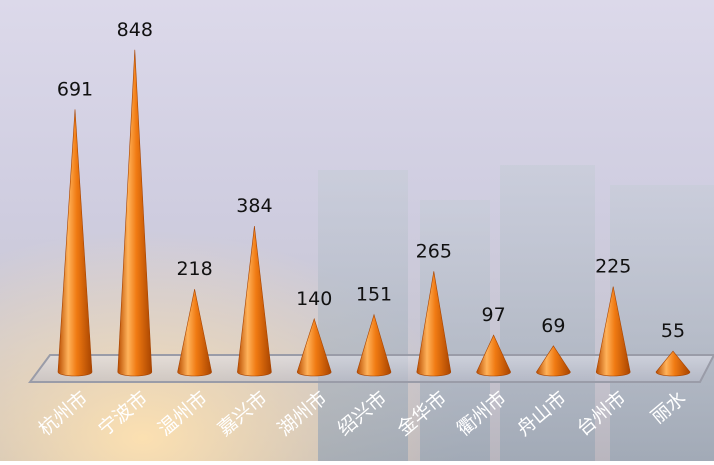  Describe the element at coordinates (194, 269) in the screenshot. I see `data-label: 218` at that location.